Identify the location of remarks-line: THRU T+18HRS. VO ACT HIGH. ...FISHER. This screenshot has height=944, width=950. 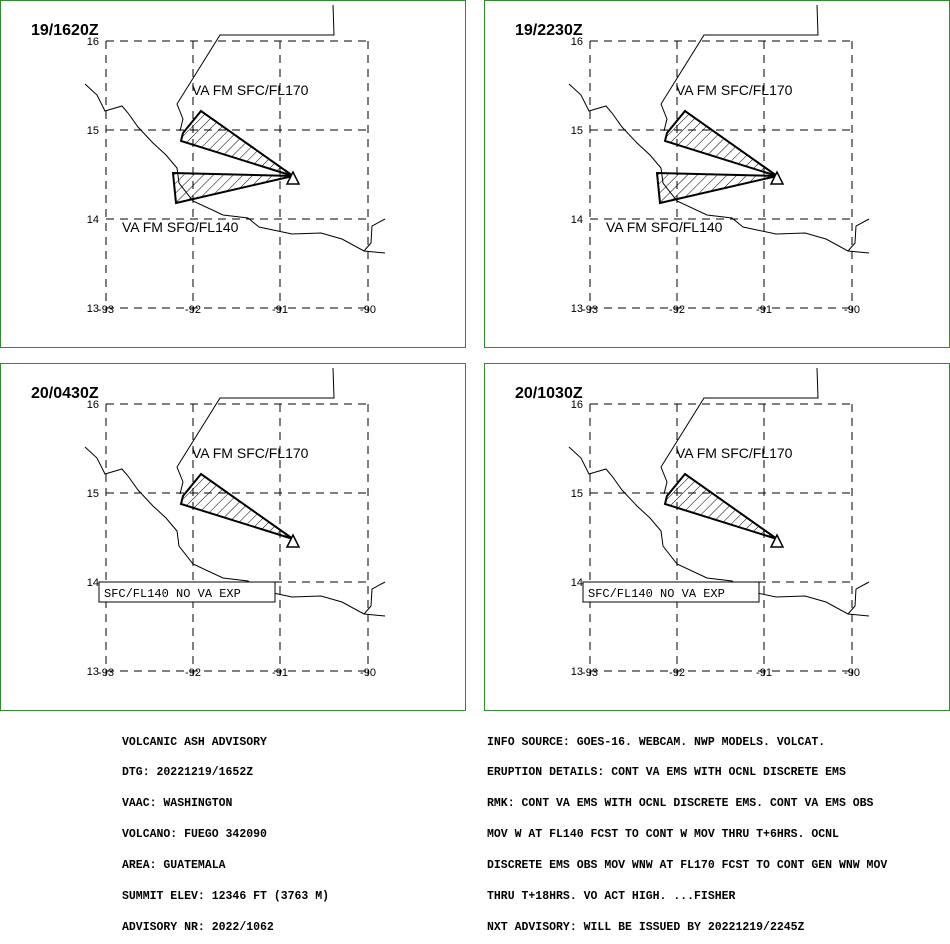
(611, 897).